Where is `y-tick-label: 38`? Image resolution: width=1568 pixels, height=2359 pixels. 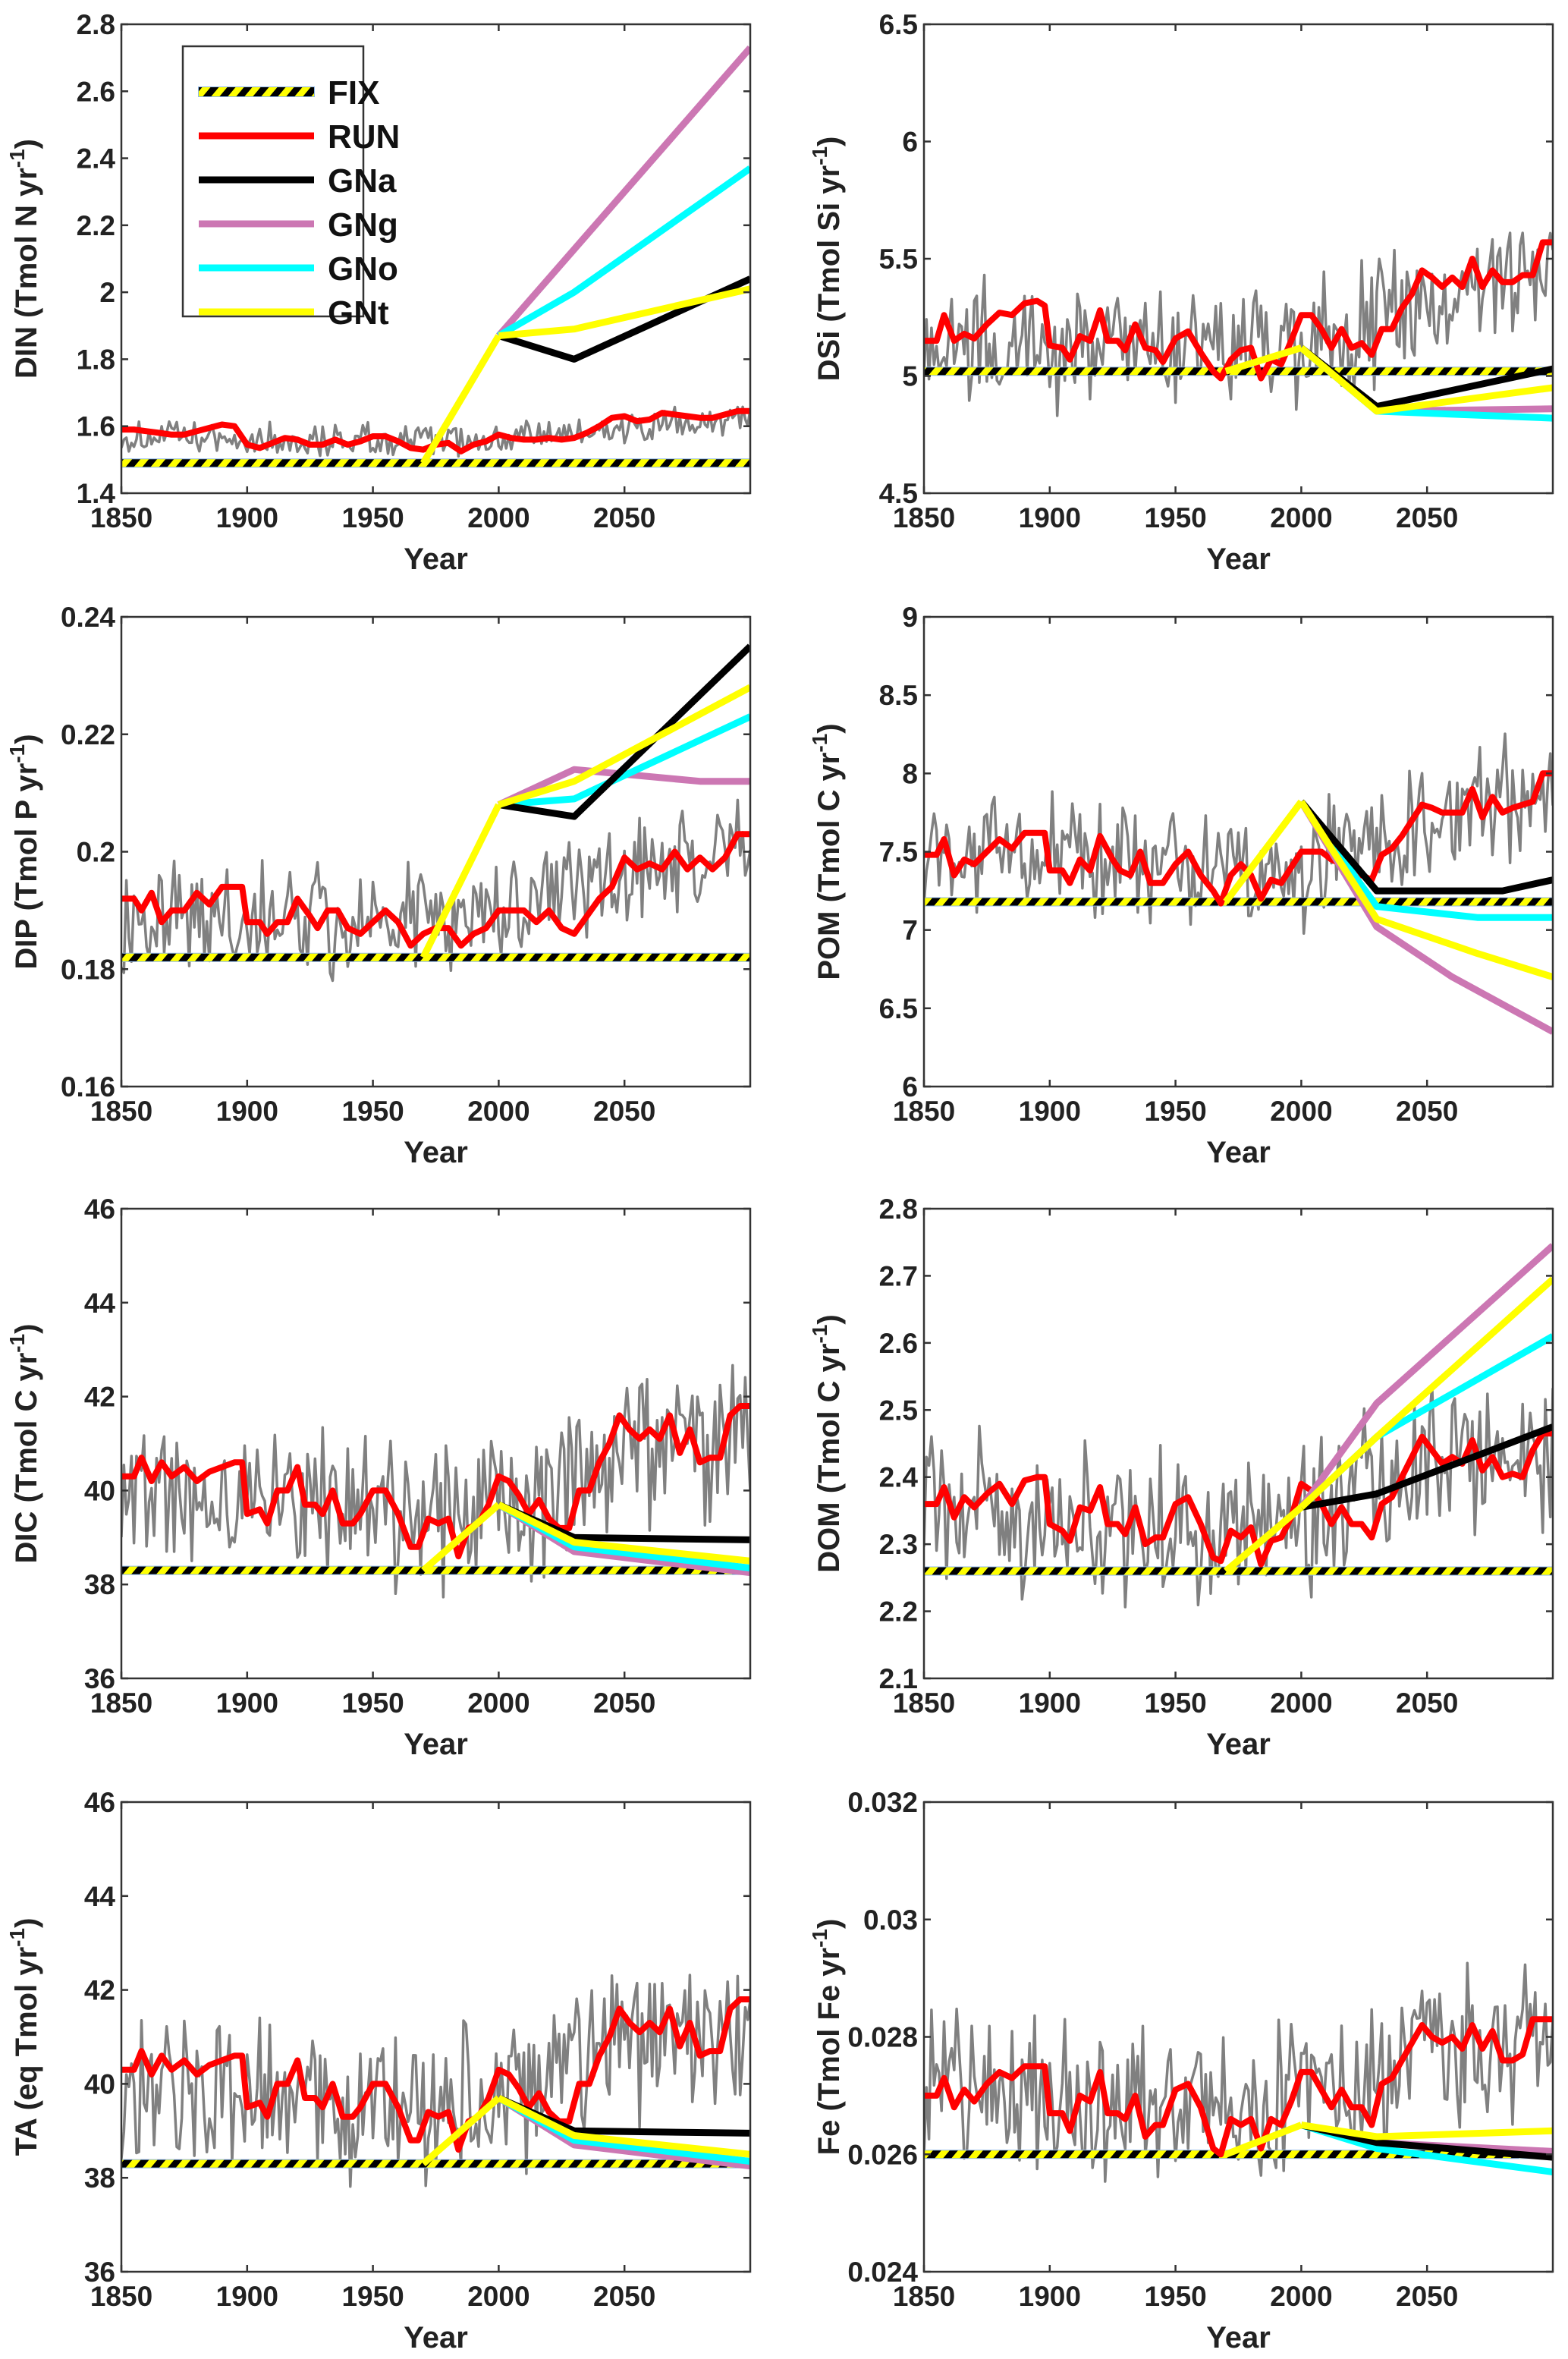
y-tick-label: 38 is located at coordinates (100, 2178).